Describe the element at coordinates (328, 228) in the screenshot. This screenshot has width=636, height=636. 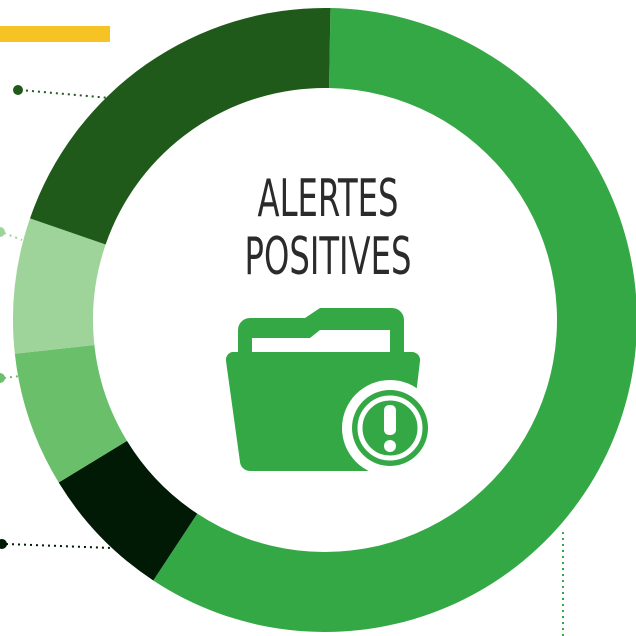
I see `chart-title: ALERTES POSITIVES` at that location.